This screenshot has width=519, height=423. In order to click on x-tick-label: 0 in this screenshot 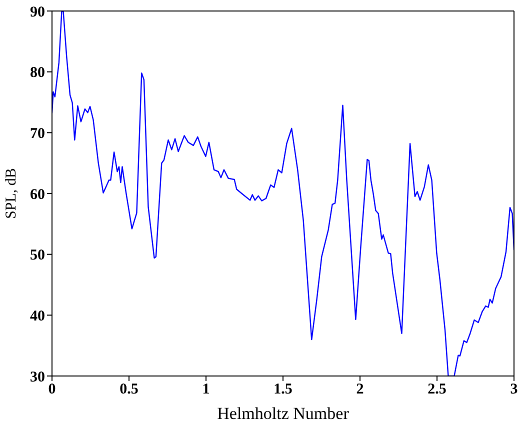, I will do `click(52, 390)`.